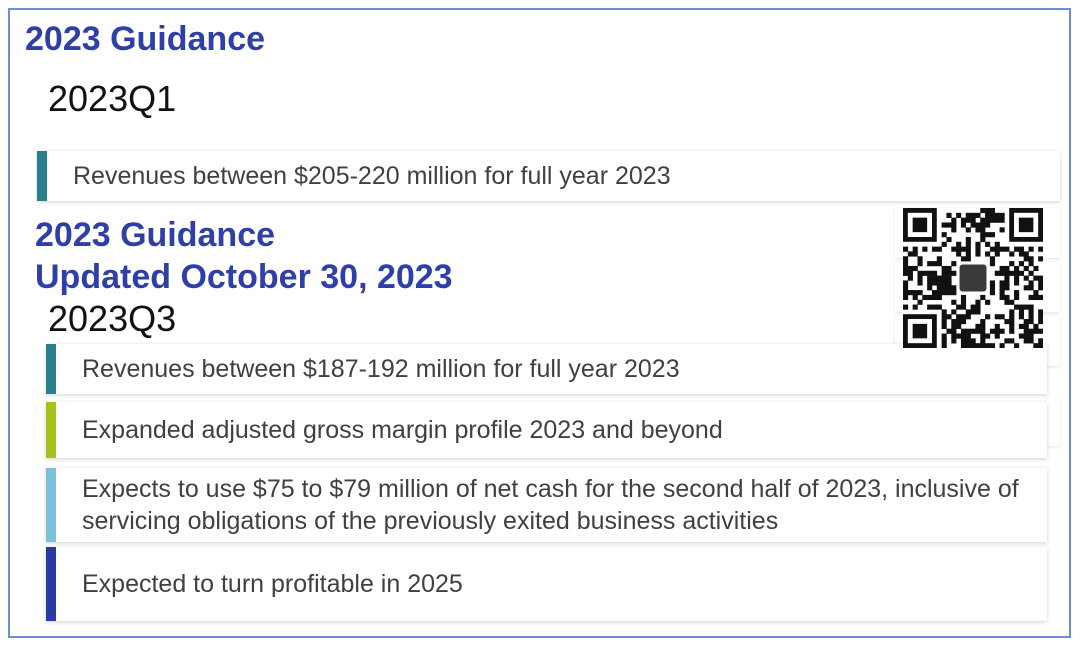 The width and height of the screenshot is (1080, 645). I want to click on updated-guidance-title: 2023 Guidance, so click(155, 235).